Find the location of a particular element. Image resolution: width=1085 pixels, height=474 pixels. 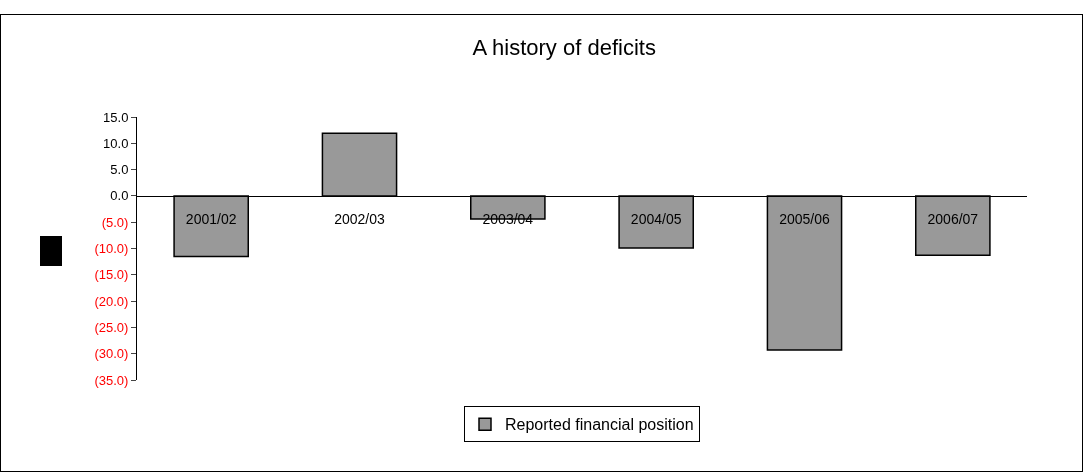

y-tick-label: 5.0 is located at coordinates (119, 170).